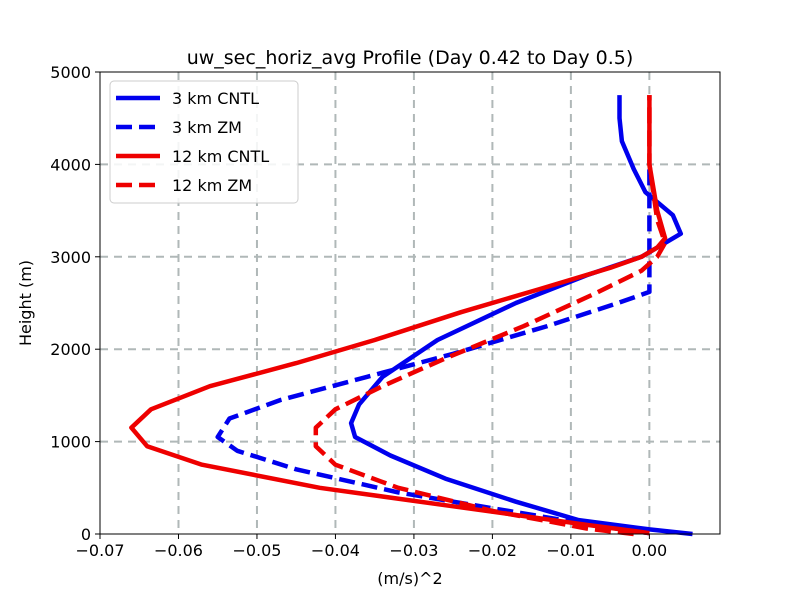  Describe the element at coordinates (70, 257) in the screenshot. I see `y-tick-label: 3000` at that location.